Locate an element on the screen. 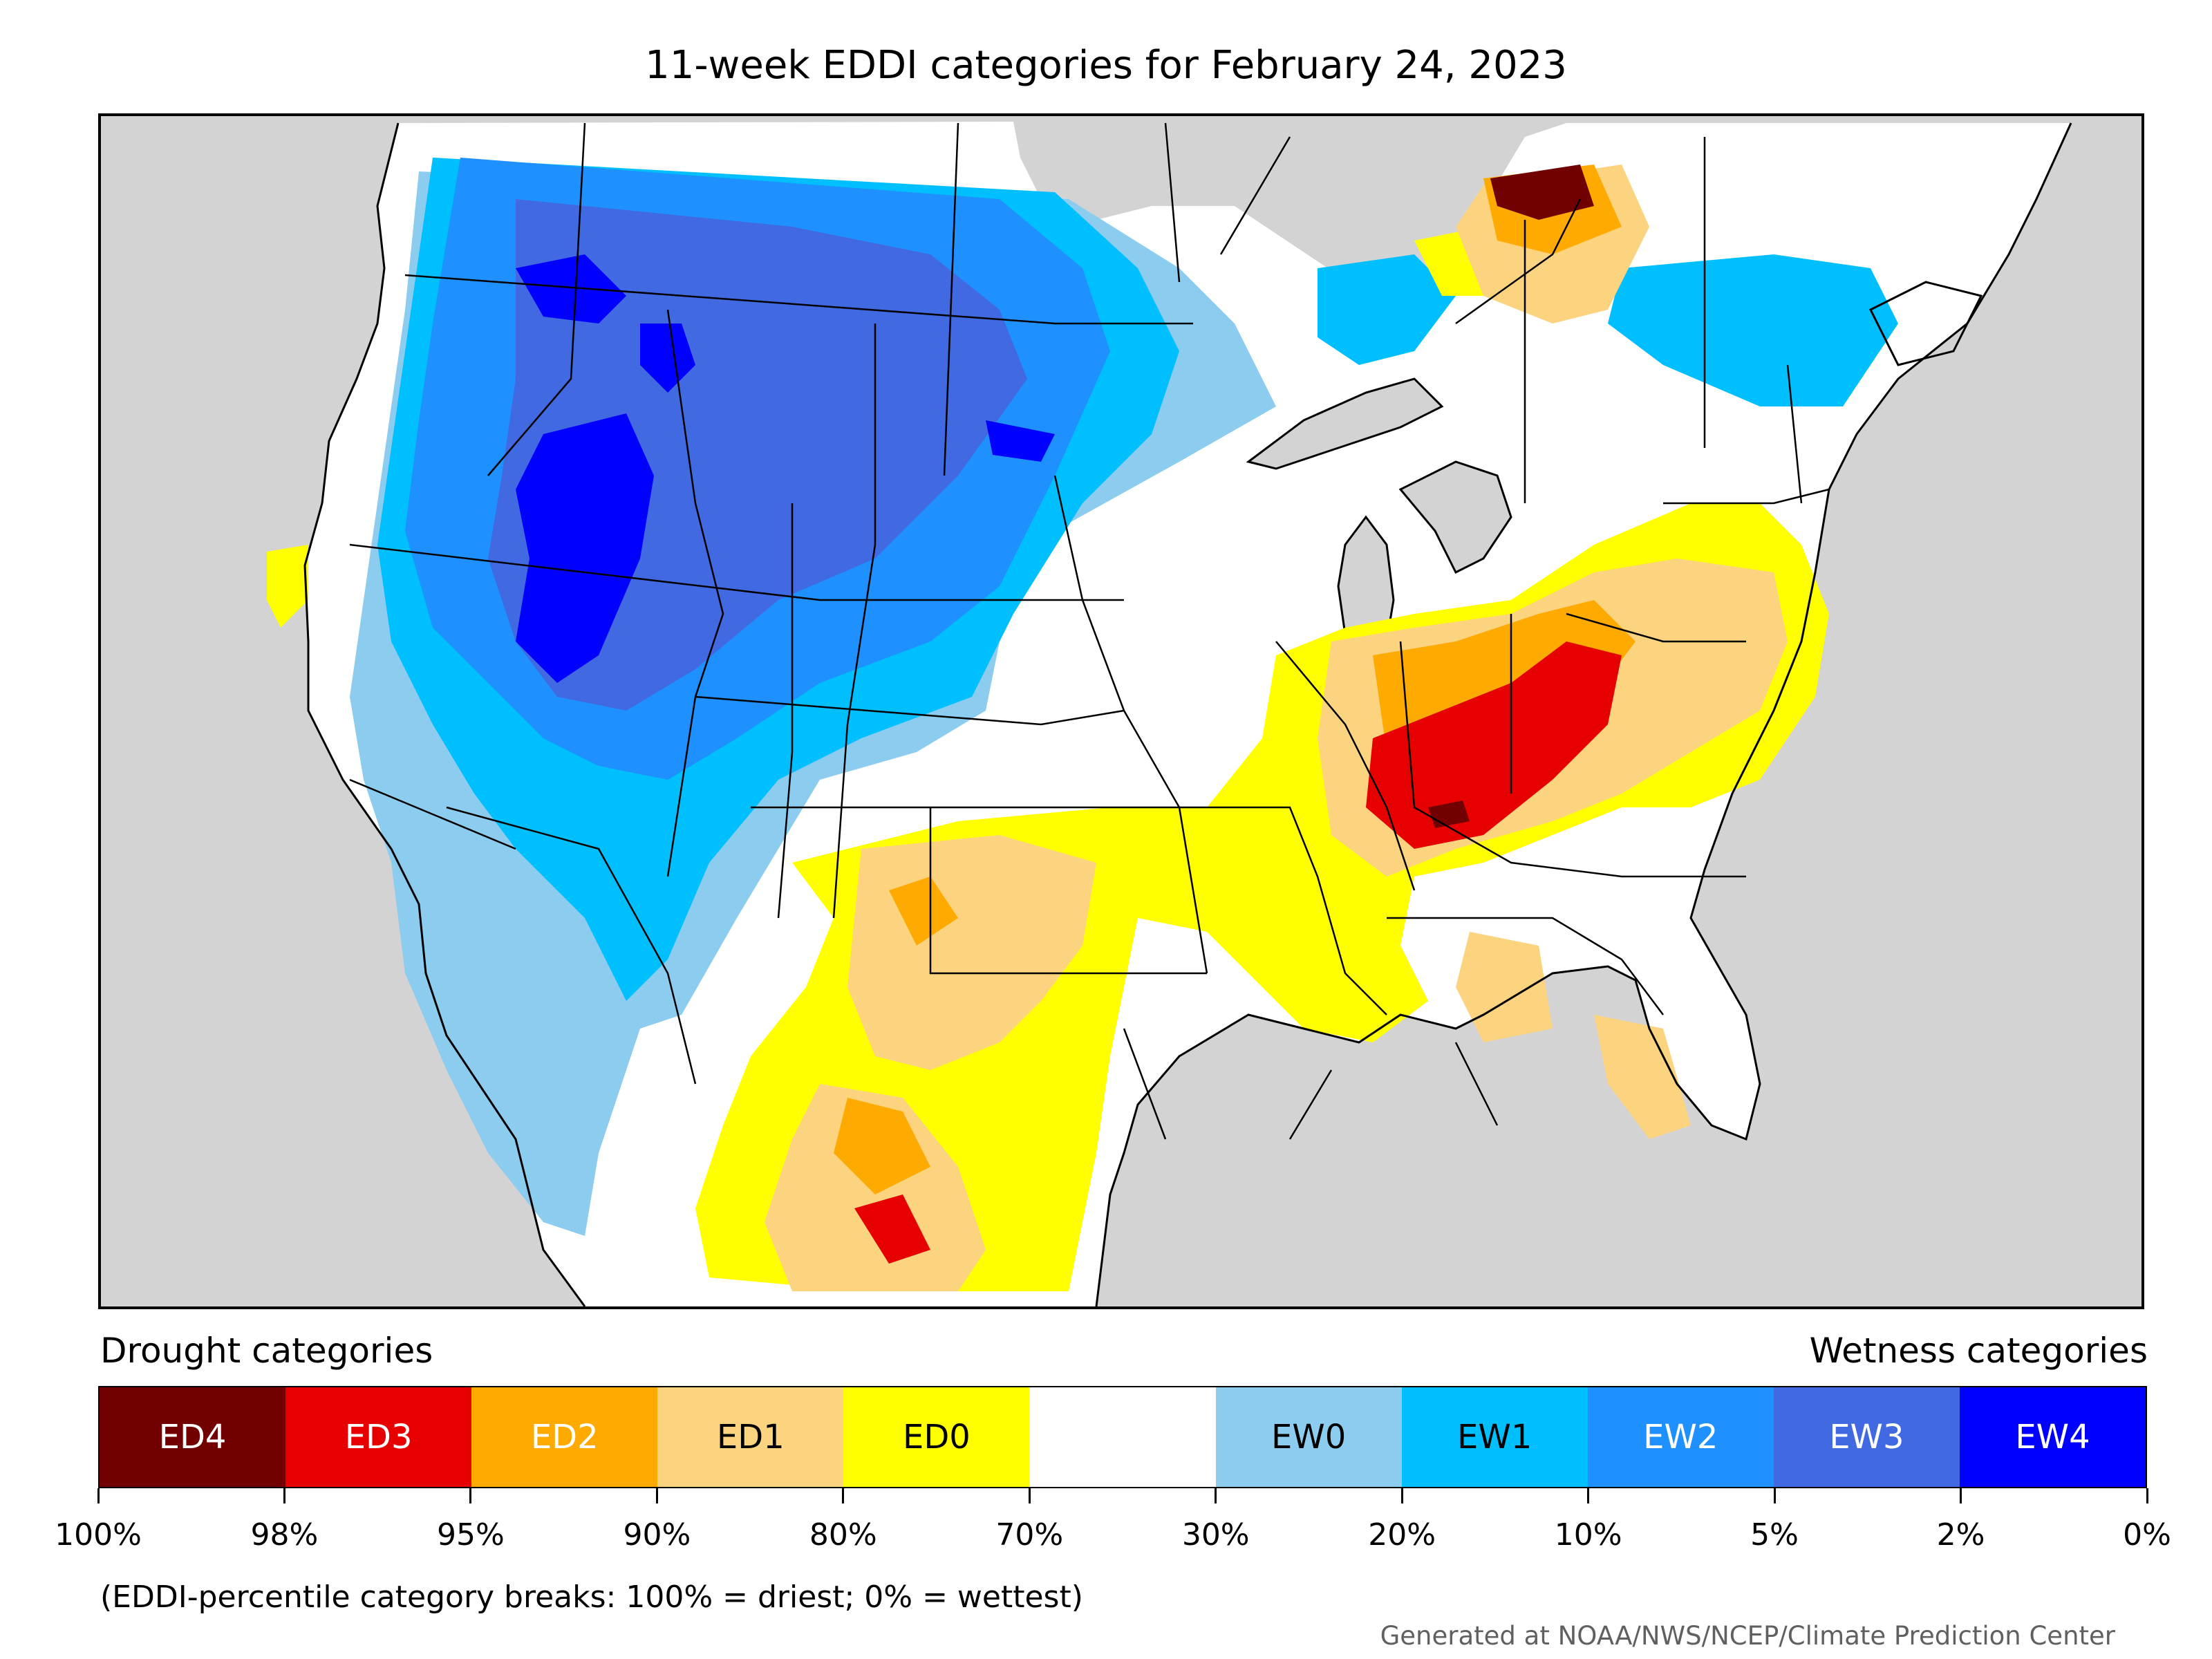  category-box-ew4: EW4 is located at coordinates (2052, 1437).